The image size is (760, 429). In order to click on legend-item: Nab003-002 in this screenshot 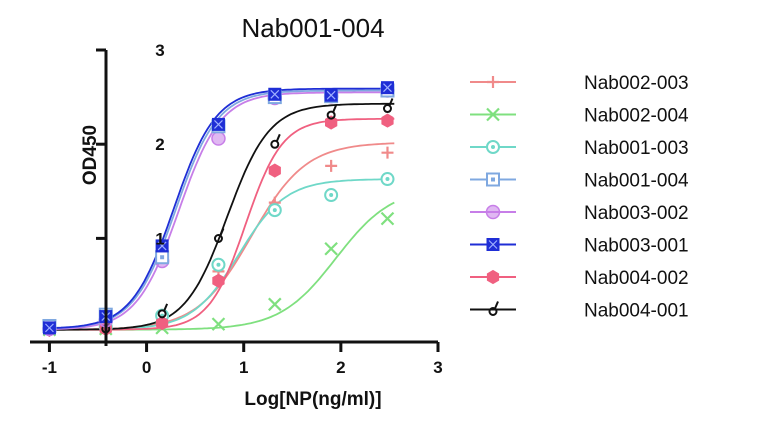, I will do `click(579, 213)`.